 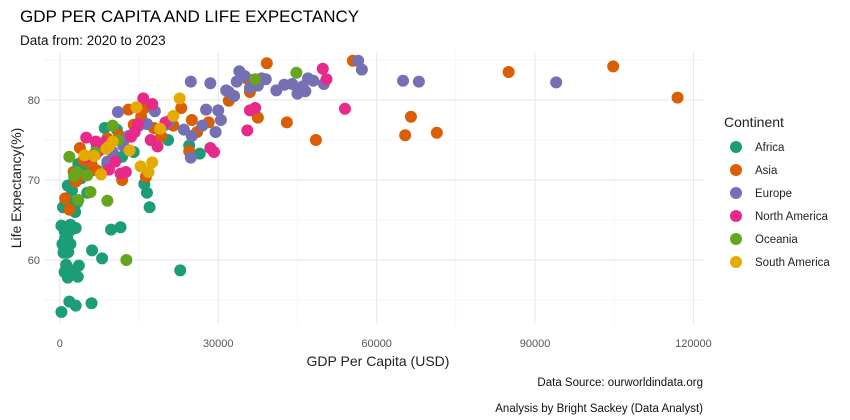 I want to click on y-tick-label: 80, so click(x=34, y=101).